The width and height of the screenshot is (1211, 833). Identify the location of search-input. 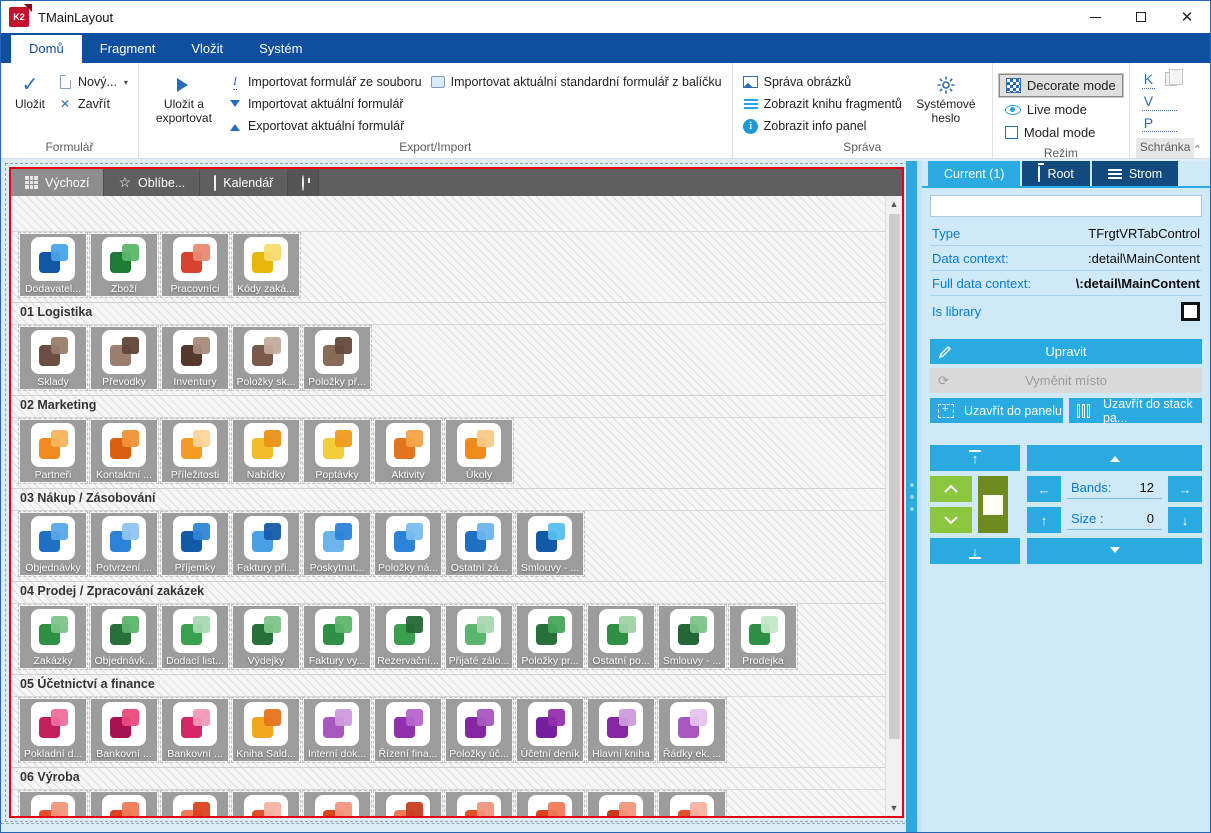
(1066, 206).